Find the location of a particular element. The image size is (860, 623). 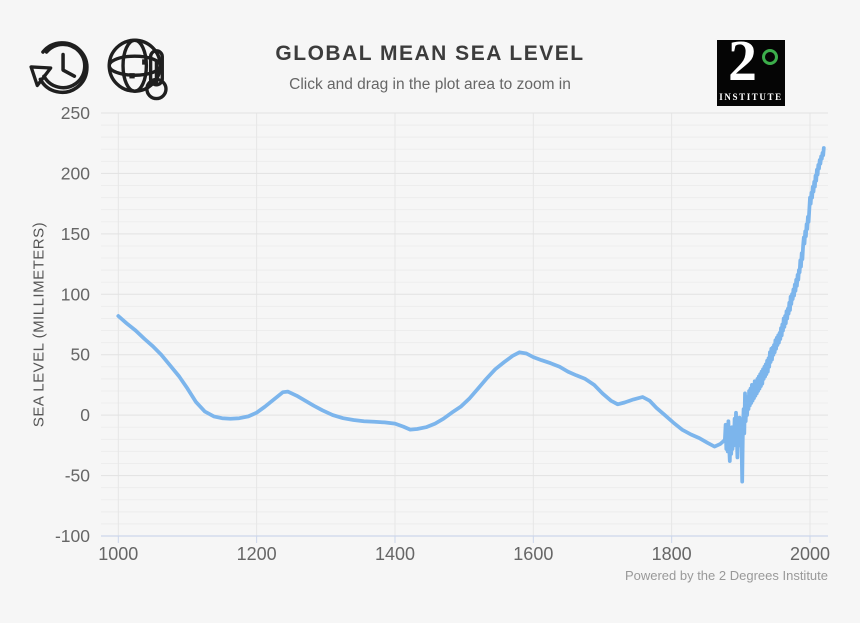

logo-degree-icon is located at coordinates (770, 57).